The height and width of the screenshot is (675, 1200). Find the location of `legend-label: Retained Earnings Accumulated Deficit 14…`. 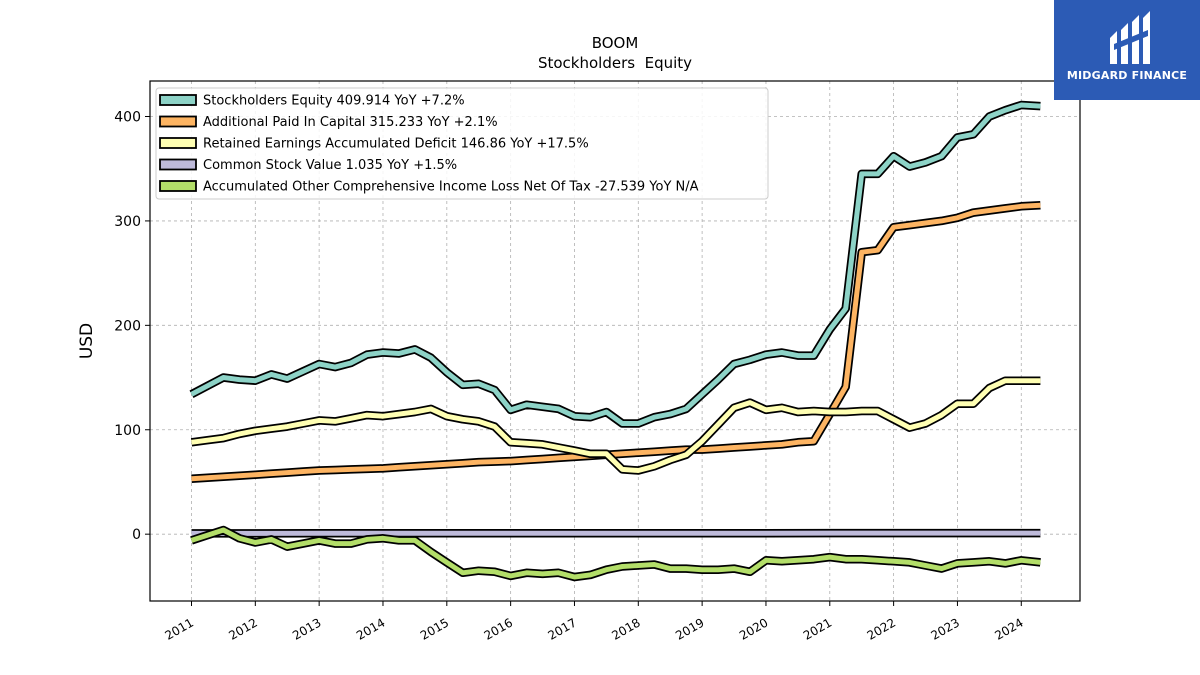

legend-label: Retained Earnings Accumulated Deficit 14… is located at coordinates (396, 144).